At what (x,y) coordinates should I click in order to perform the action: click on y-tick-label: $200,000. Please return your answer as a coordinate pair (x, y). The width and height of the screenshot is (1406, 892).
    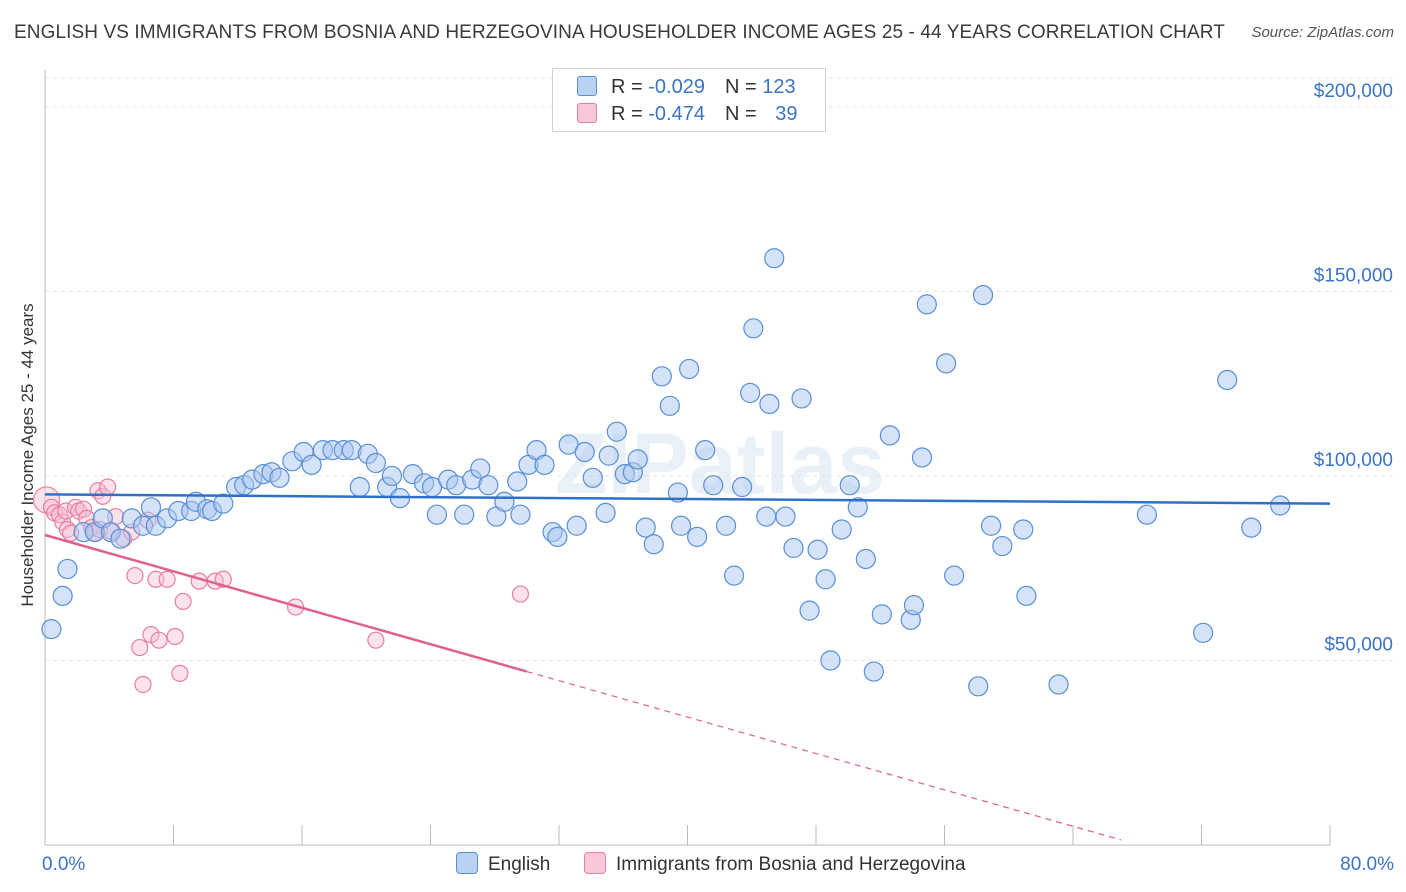
    Looking at the image, I should click on (1353, 91).